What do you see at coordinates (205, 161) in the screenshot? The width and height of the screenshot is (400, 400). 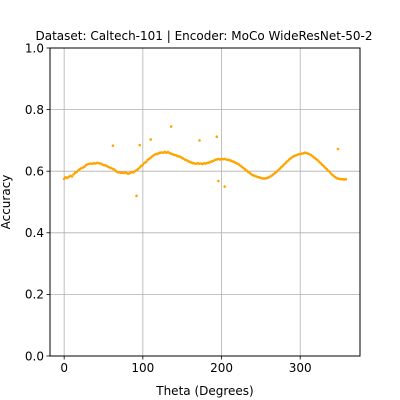 I see `scatter-points` at bounding box center [205, 161].